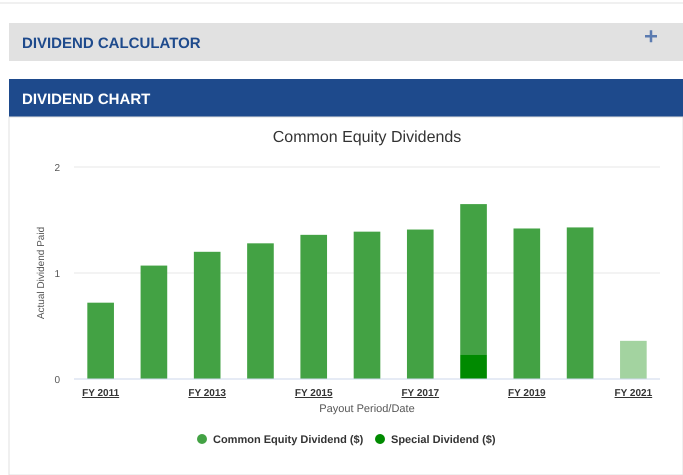 This screenshot has width=683, height=475. Describe the element at coordinates (41, 273) in the screenshot. I see `y-axis-title: Actual Dividend Paid` at that location.